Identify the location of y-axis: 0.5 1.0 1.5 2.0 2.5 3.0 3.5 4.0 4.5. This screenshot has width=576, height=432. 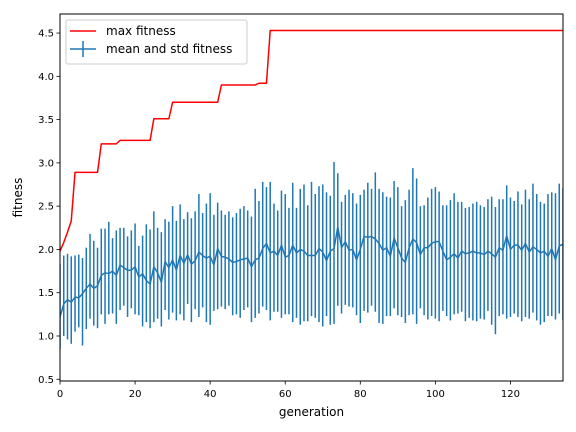
(49, 207).